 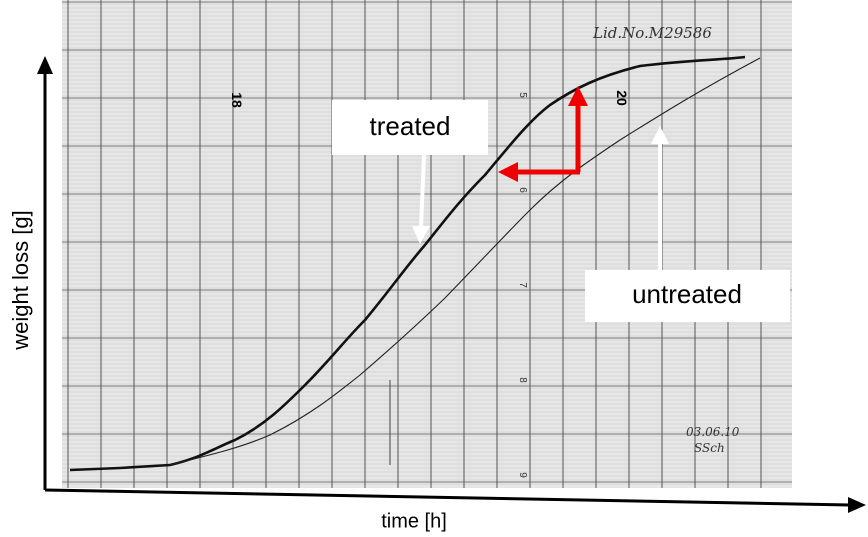 What do you see at coordinates (522, 190) in the screenshot?
I see `scale-mark: 6` at bounding box center [522, 190].